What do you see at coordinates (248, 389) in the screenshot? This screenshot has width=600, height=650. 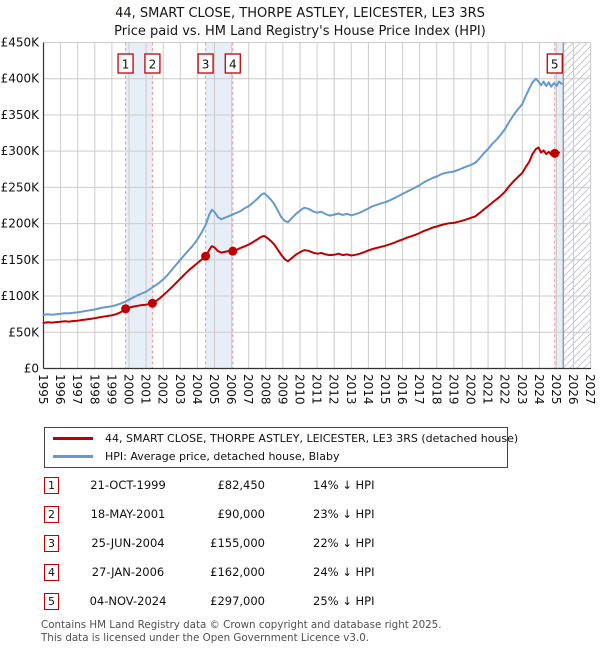 I see `x-tick-label: 2007` at bounding box center [248, 389].